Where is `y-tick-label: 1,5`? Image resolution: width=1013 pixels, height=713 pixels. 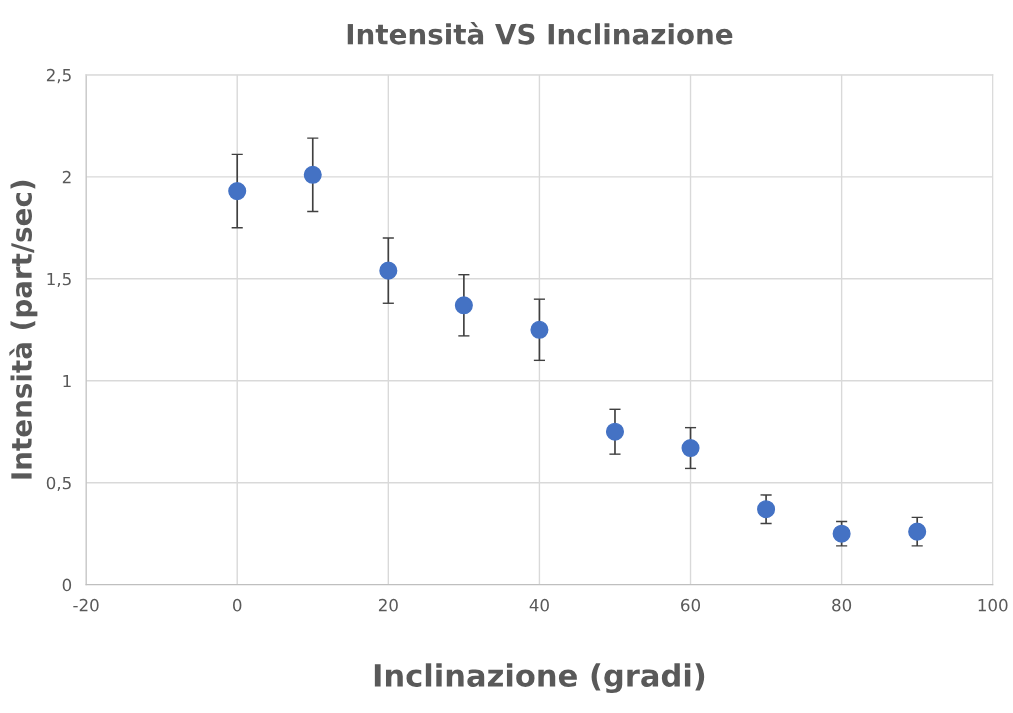 y-tick-label: 1,5 is located at coordinates (59, 280).